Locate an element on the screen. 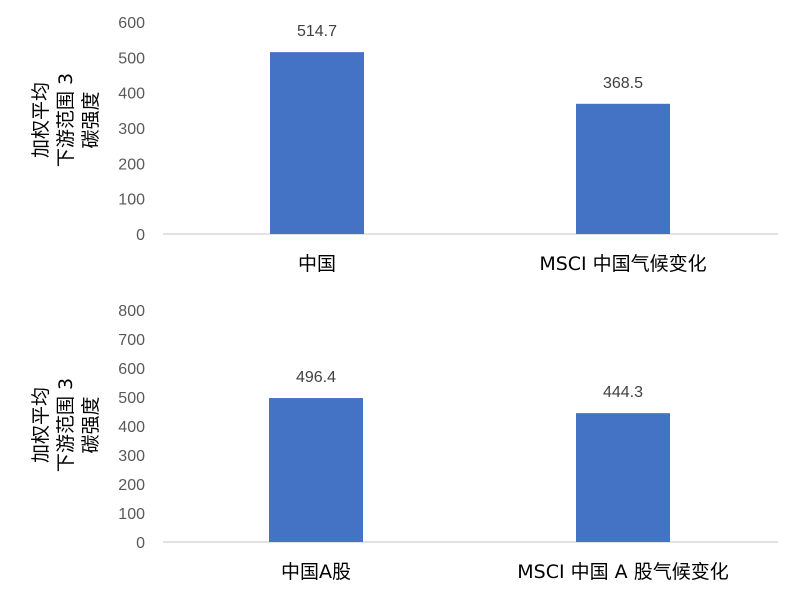 The image size is (803, 596). y-tick-labels: 0 100 200 300 400 500 600 700 800 is located at coordinates (131, 427).